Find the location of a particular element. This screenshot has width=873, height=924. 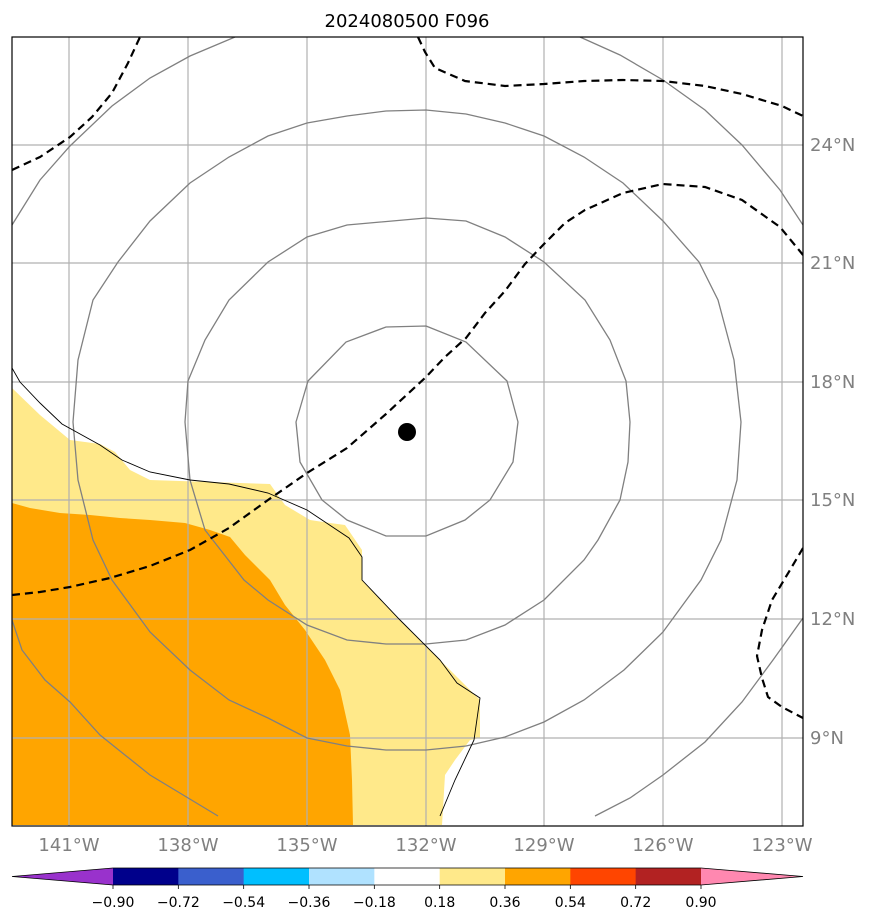

colorbar-tick-label: 0.54 is located at coordinates (570, 903).